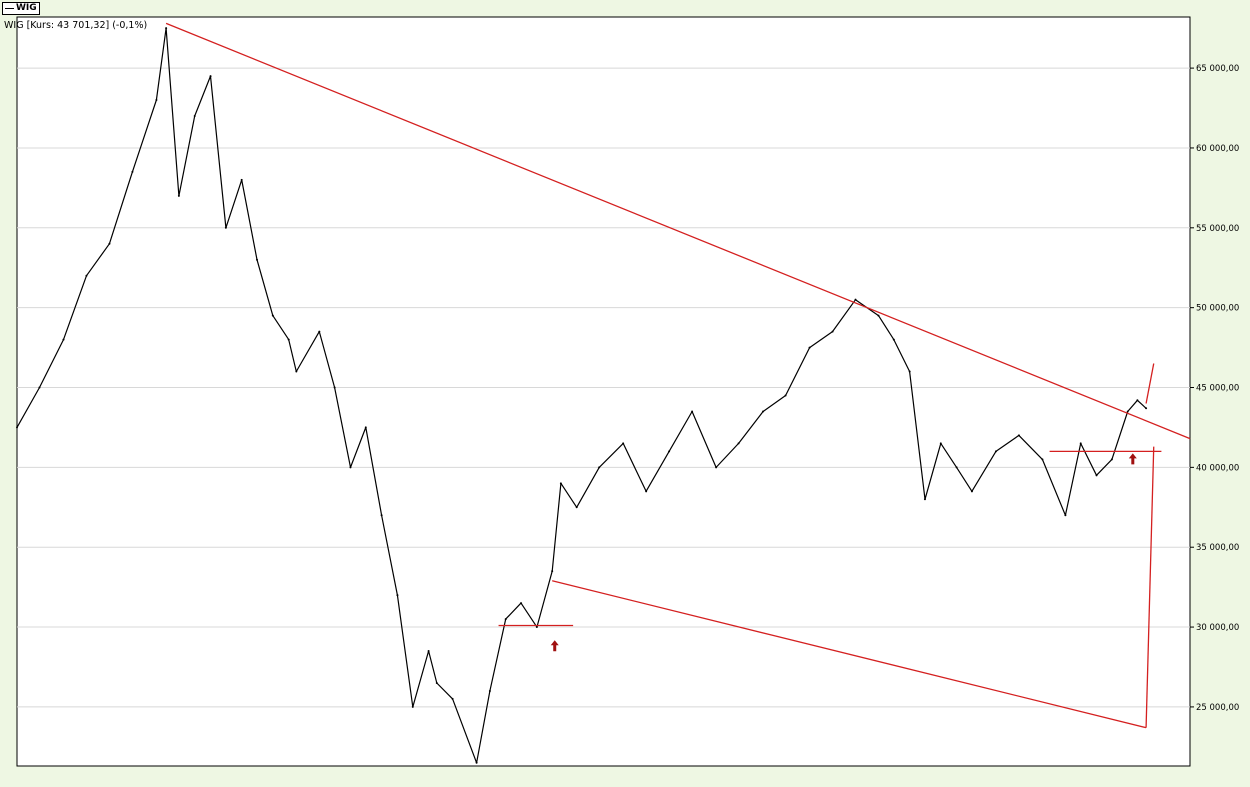 The width and height of the screenshot is (1250, 787). What do you see at coordinates (9, 8) in the screenshot?
I see `legend-line-icon` at bounding box center [9, 8].